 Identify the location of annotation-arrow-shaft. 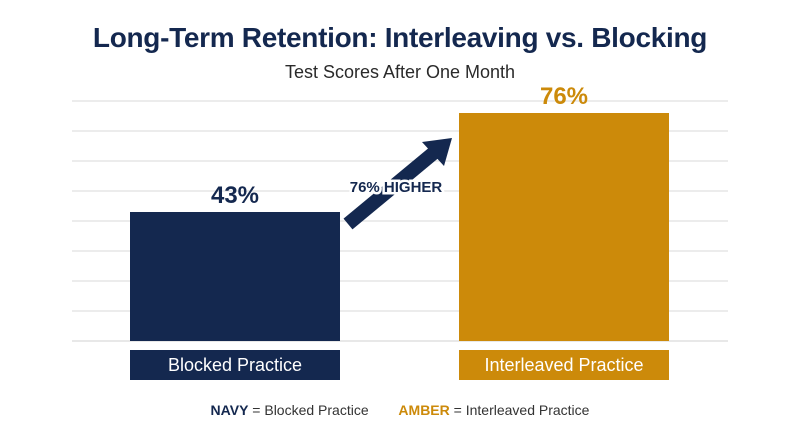
(395, 185).